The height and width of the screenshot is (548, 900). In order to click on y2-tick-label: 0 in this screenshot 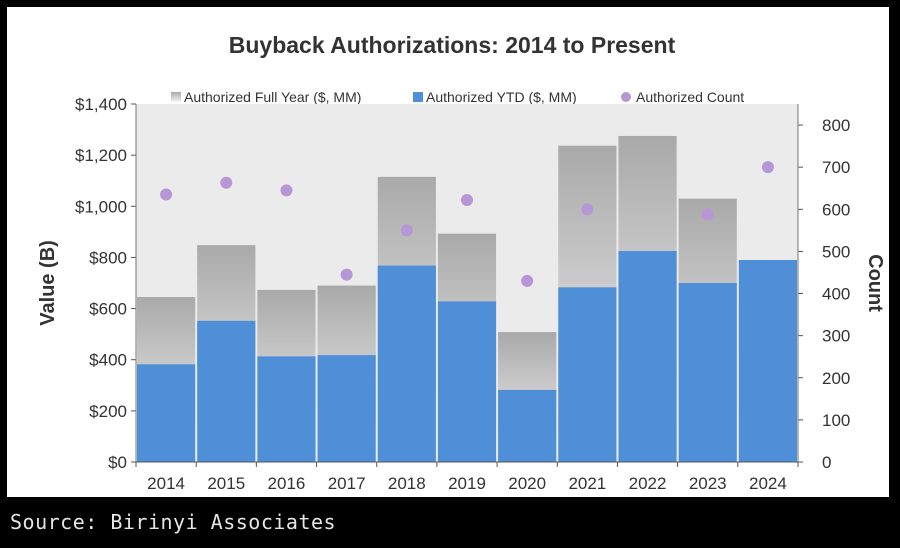, I will do `click(826, 462)`.